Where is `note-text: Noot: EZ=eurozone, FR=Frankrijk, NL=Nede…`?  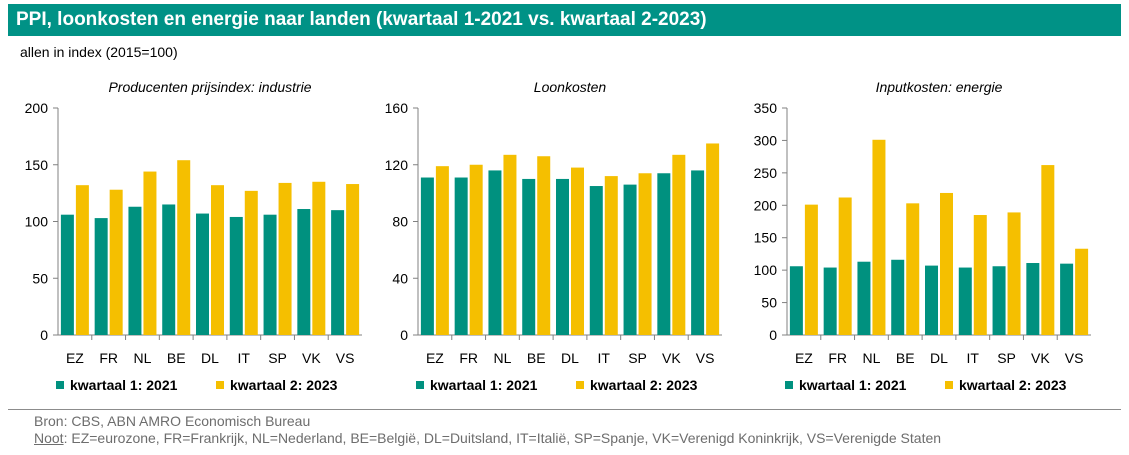
note-text: Noot: EZ=eurozone, FR=Frankrijk, NL=Nede… is located at coordinates (487, 438).